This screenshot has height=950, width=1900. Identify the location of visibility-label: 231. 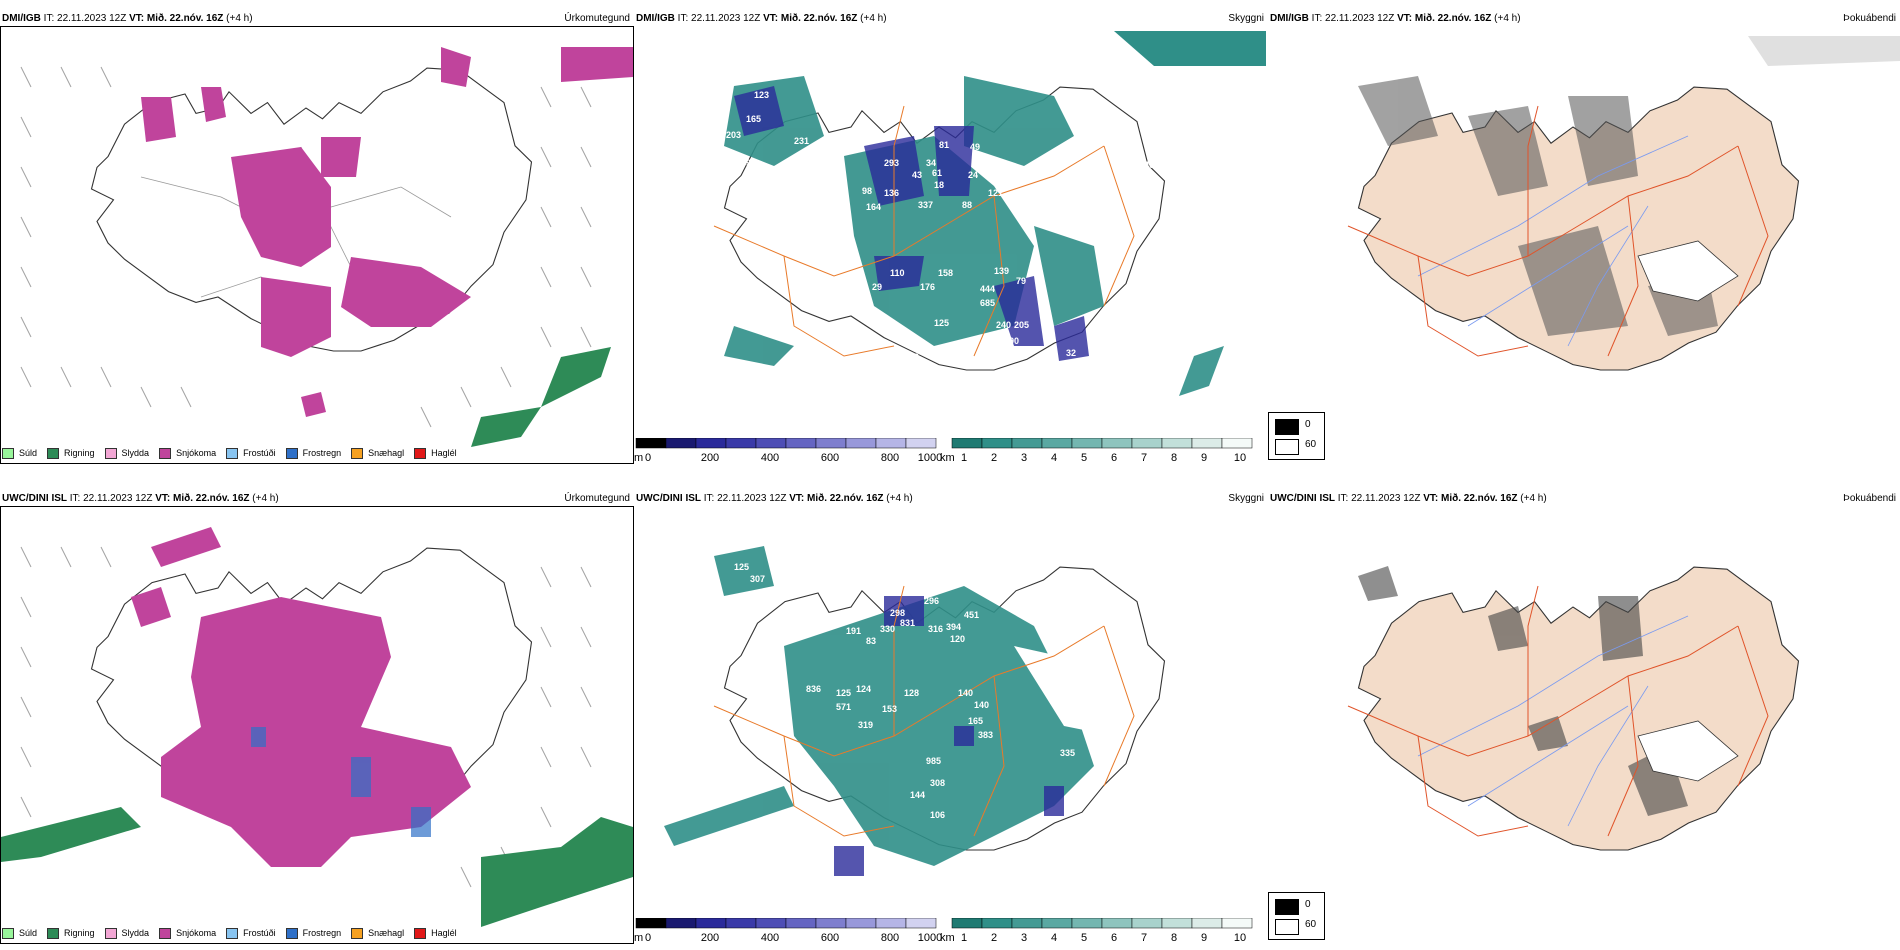
(801, 141).